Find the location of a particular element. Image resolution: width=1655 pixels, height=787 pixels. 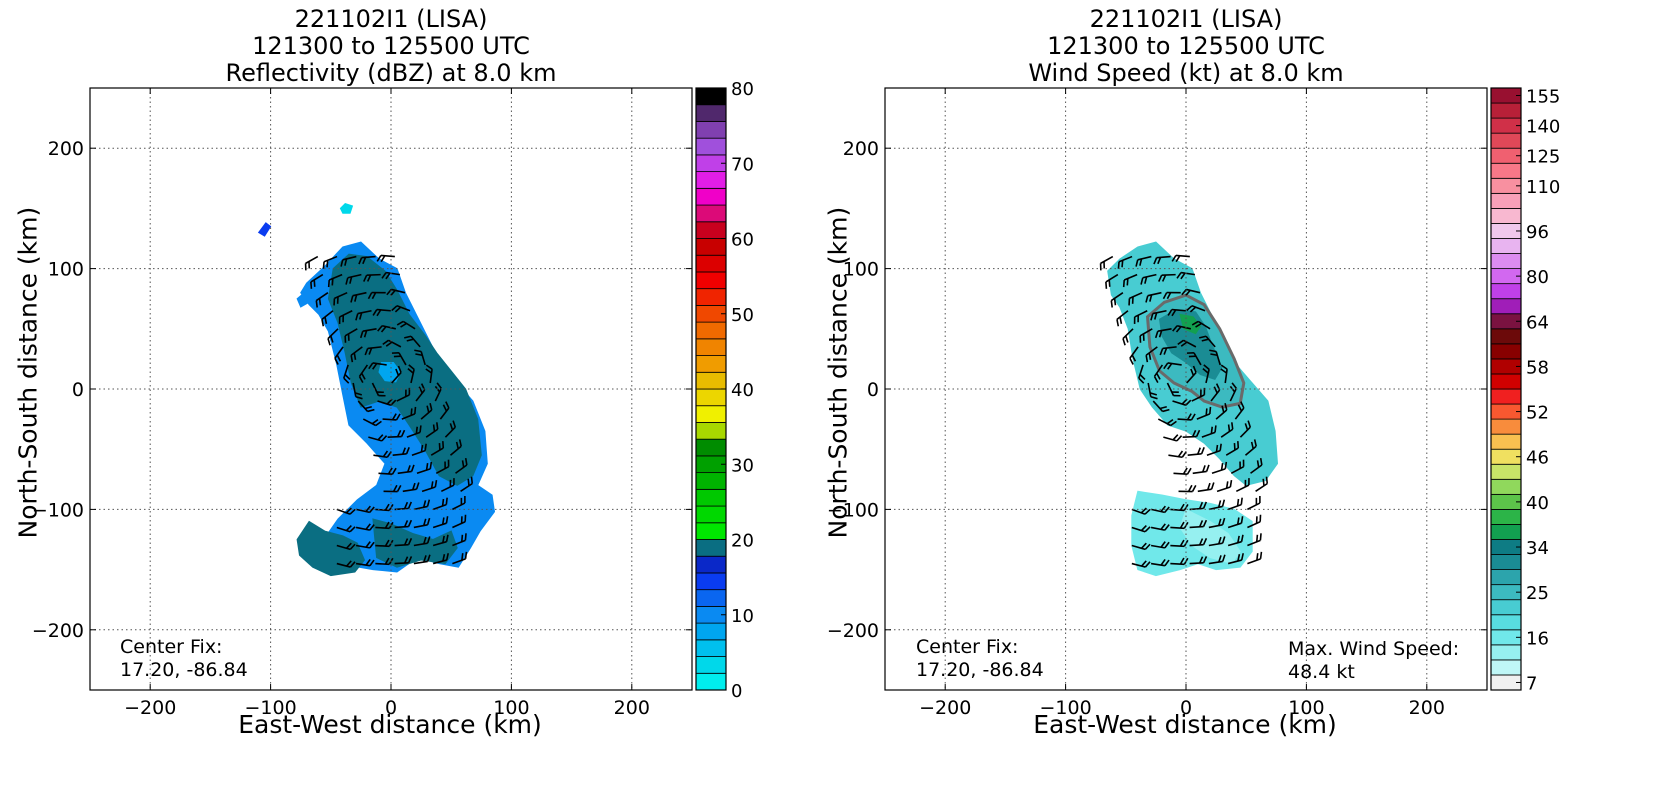

colorbar-tick-label: 140 is located at coordinates (1543, 127).